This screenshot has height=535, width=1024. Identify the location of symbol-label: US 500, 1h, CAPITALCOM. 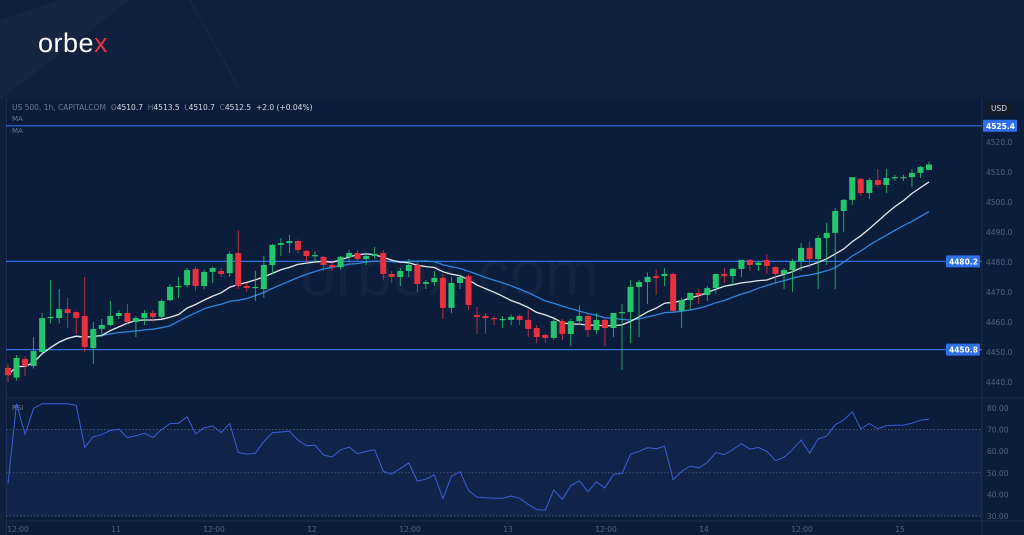
(59, 107).